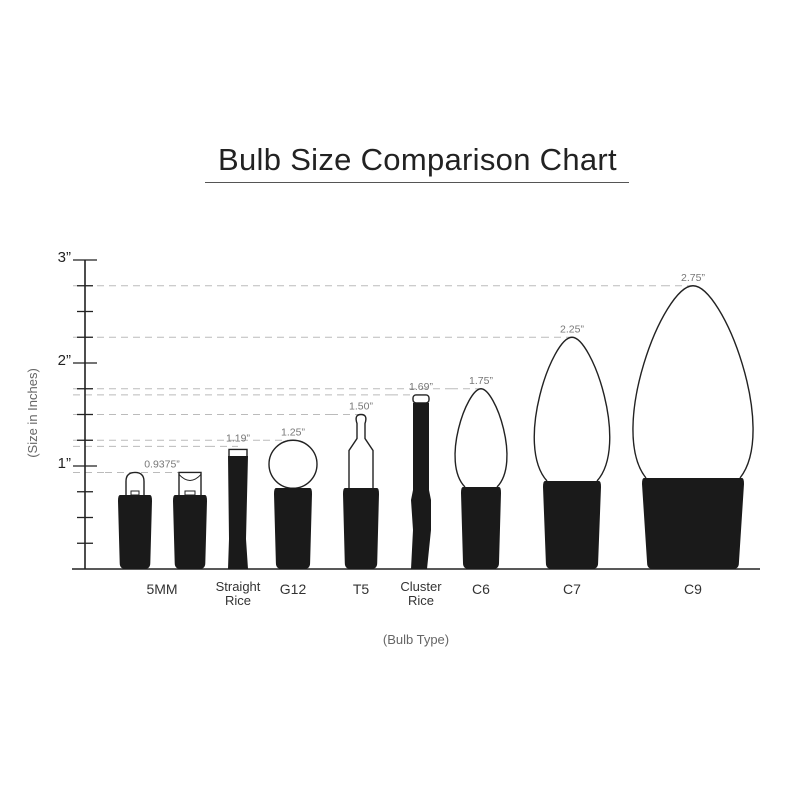 This screenshot has width=800, height=800. I want to click on bulb-t5: 1.50” T5, so click(361, 499).